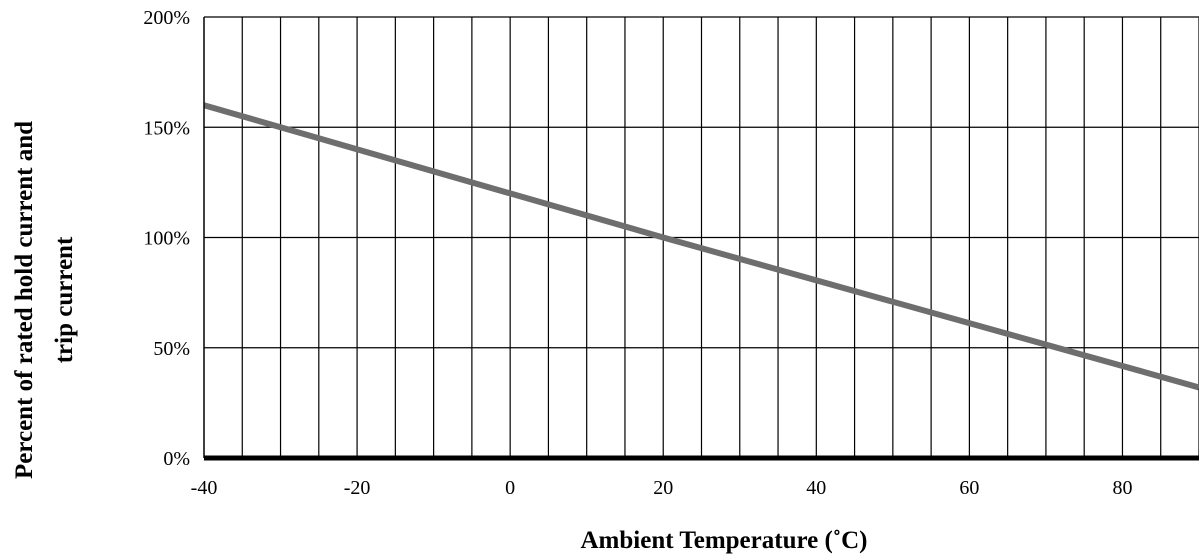  I want to click on y-tick-label: 0%, so click(176, 459).